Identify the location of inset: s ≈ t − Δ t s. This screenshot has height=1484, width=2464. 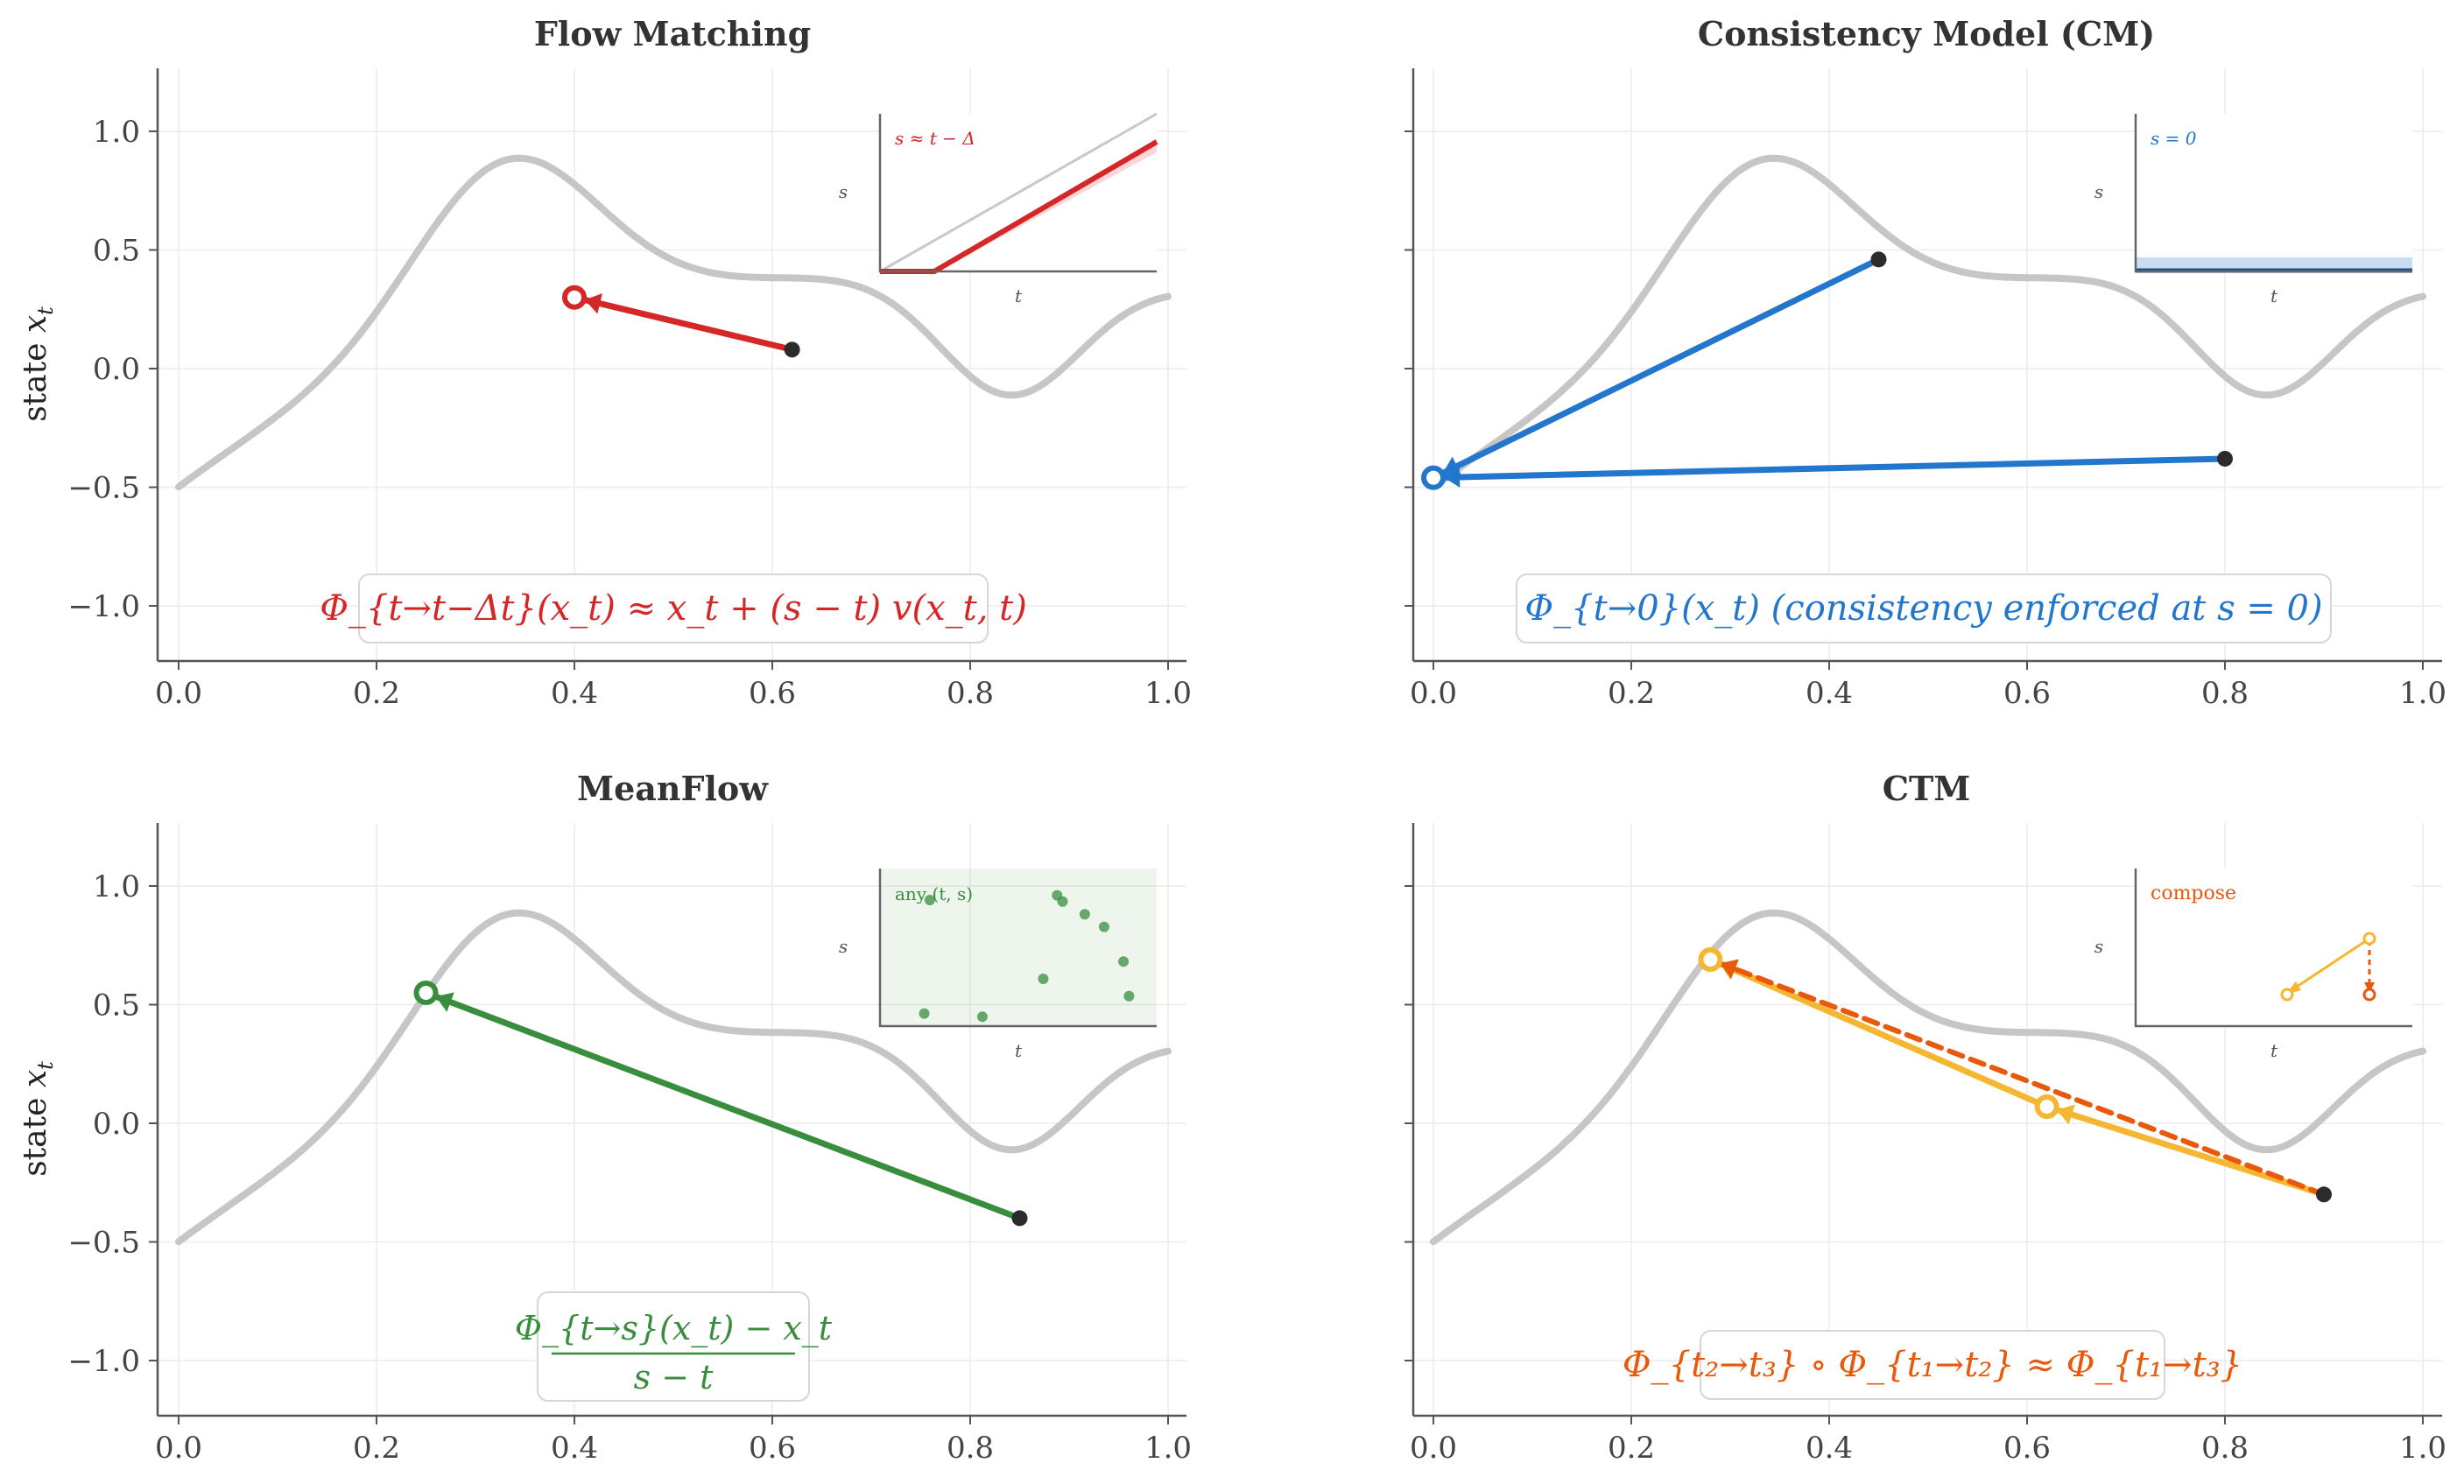
(999, 209).